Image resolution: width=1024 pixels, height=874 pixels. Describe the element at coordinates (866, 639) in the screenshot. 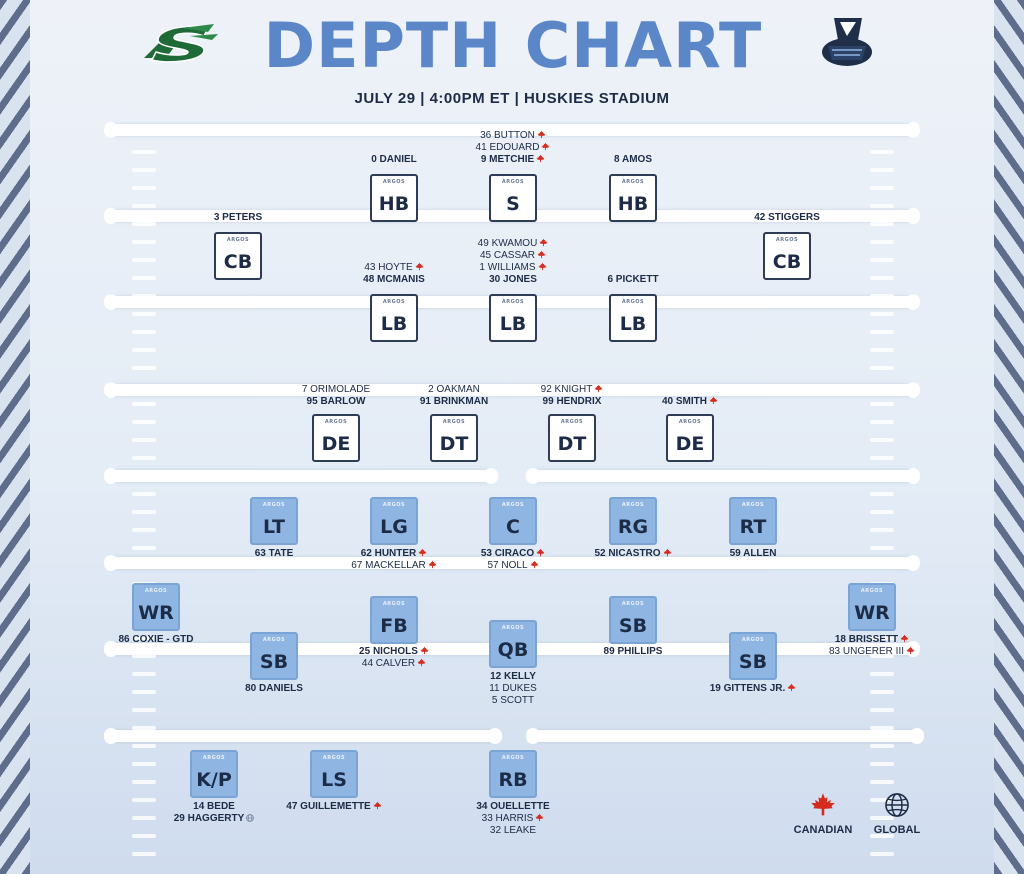

I see `player-name-text: 18 BRISSETT` at that location.